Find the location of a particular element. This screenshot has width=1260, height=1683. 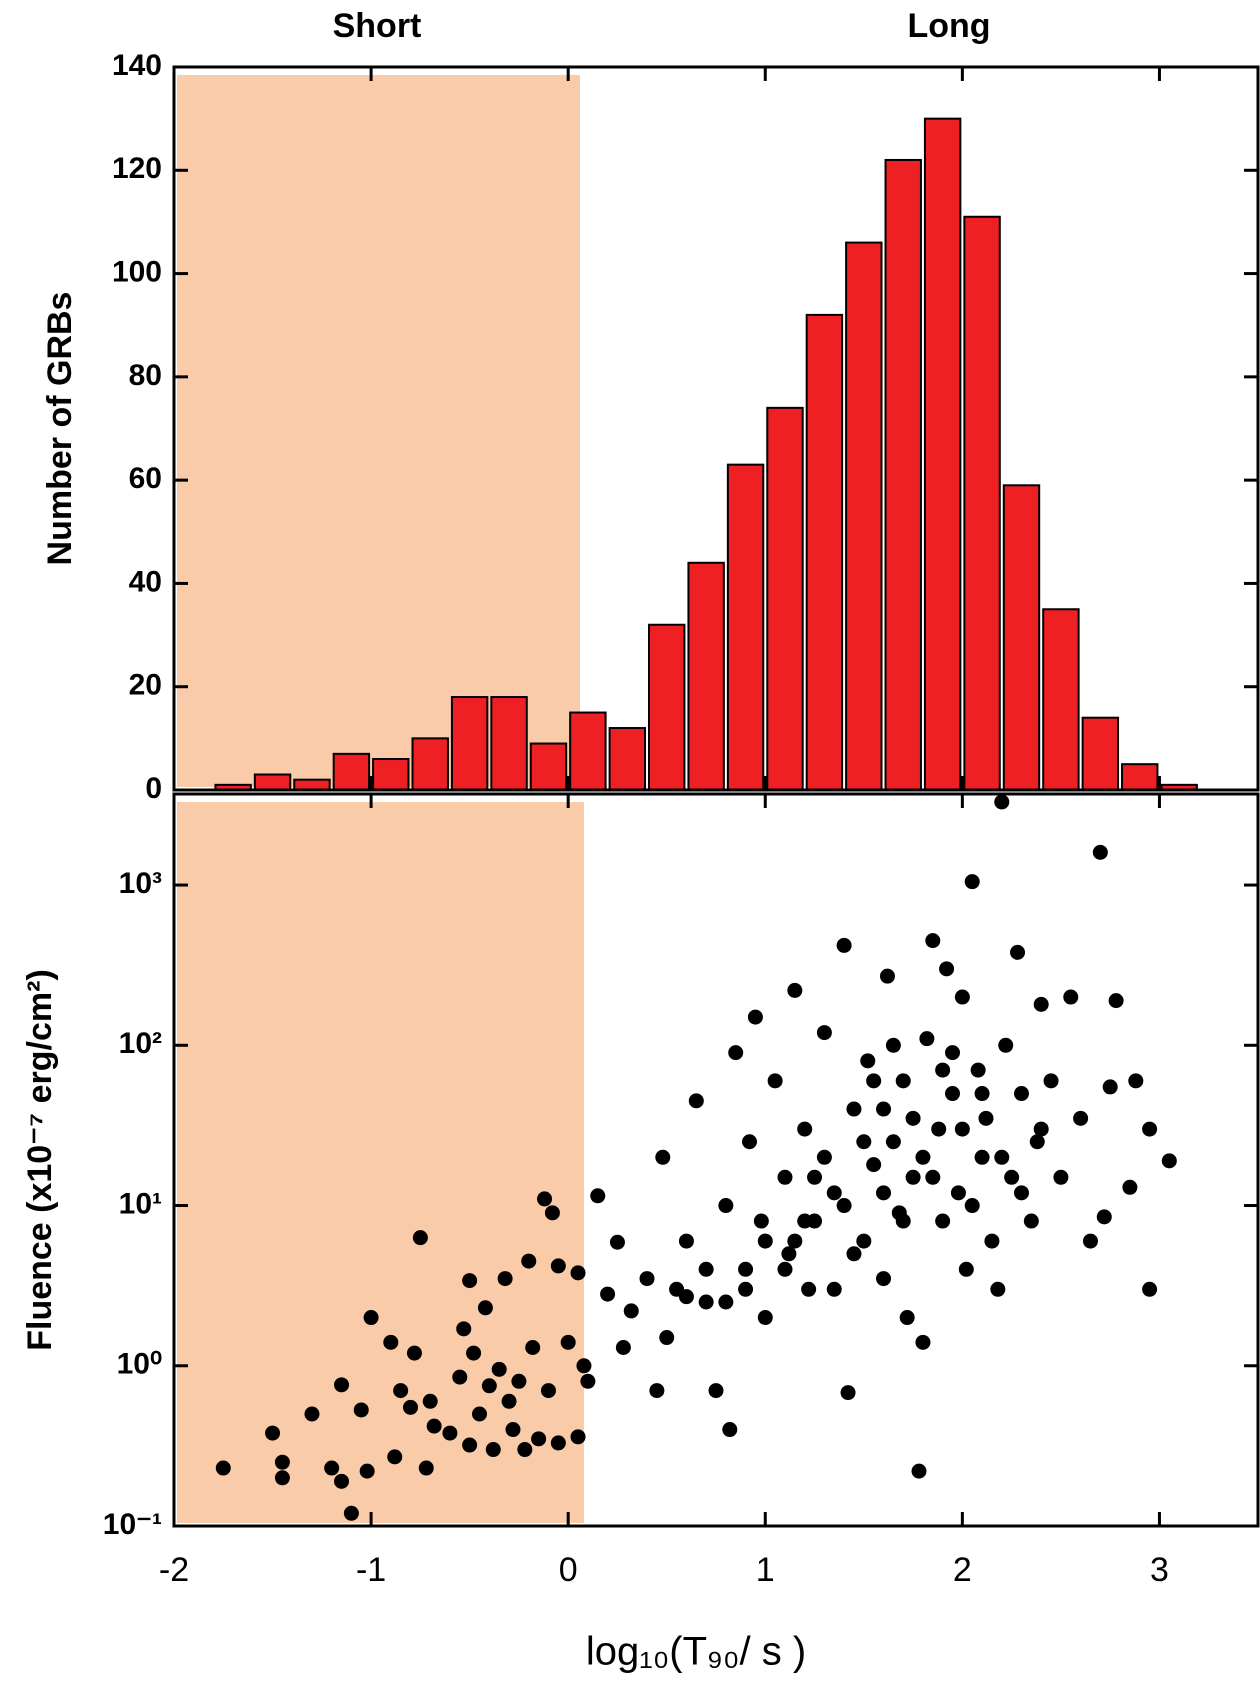

x-tick-label: 0 is located at coordinates (568, 1570).